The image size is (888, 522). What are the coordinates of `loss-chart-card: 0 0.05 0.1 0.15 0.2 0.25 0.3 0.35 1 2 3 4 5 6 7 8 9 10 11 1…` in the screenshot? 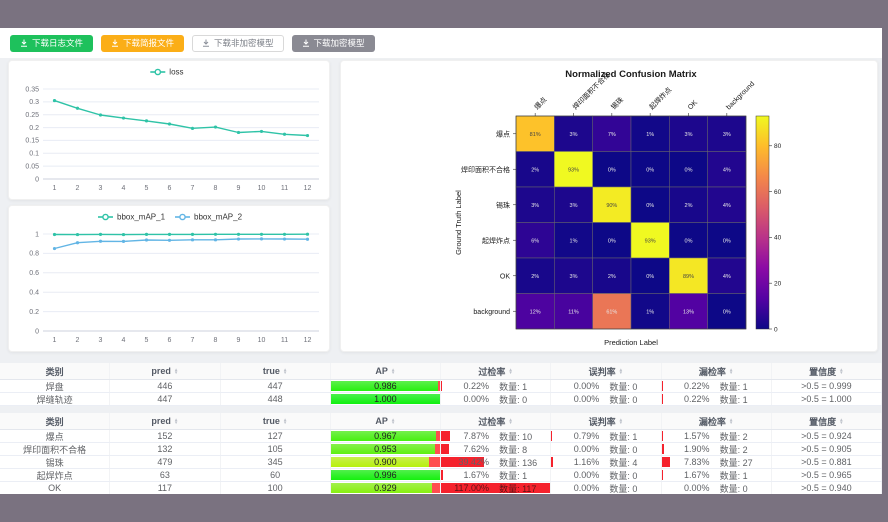 It's located at (169, 130).